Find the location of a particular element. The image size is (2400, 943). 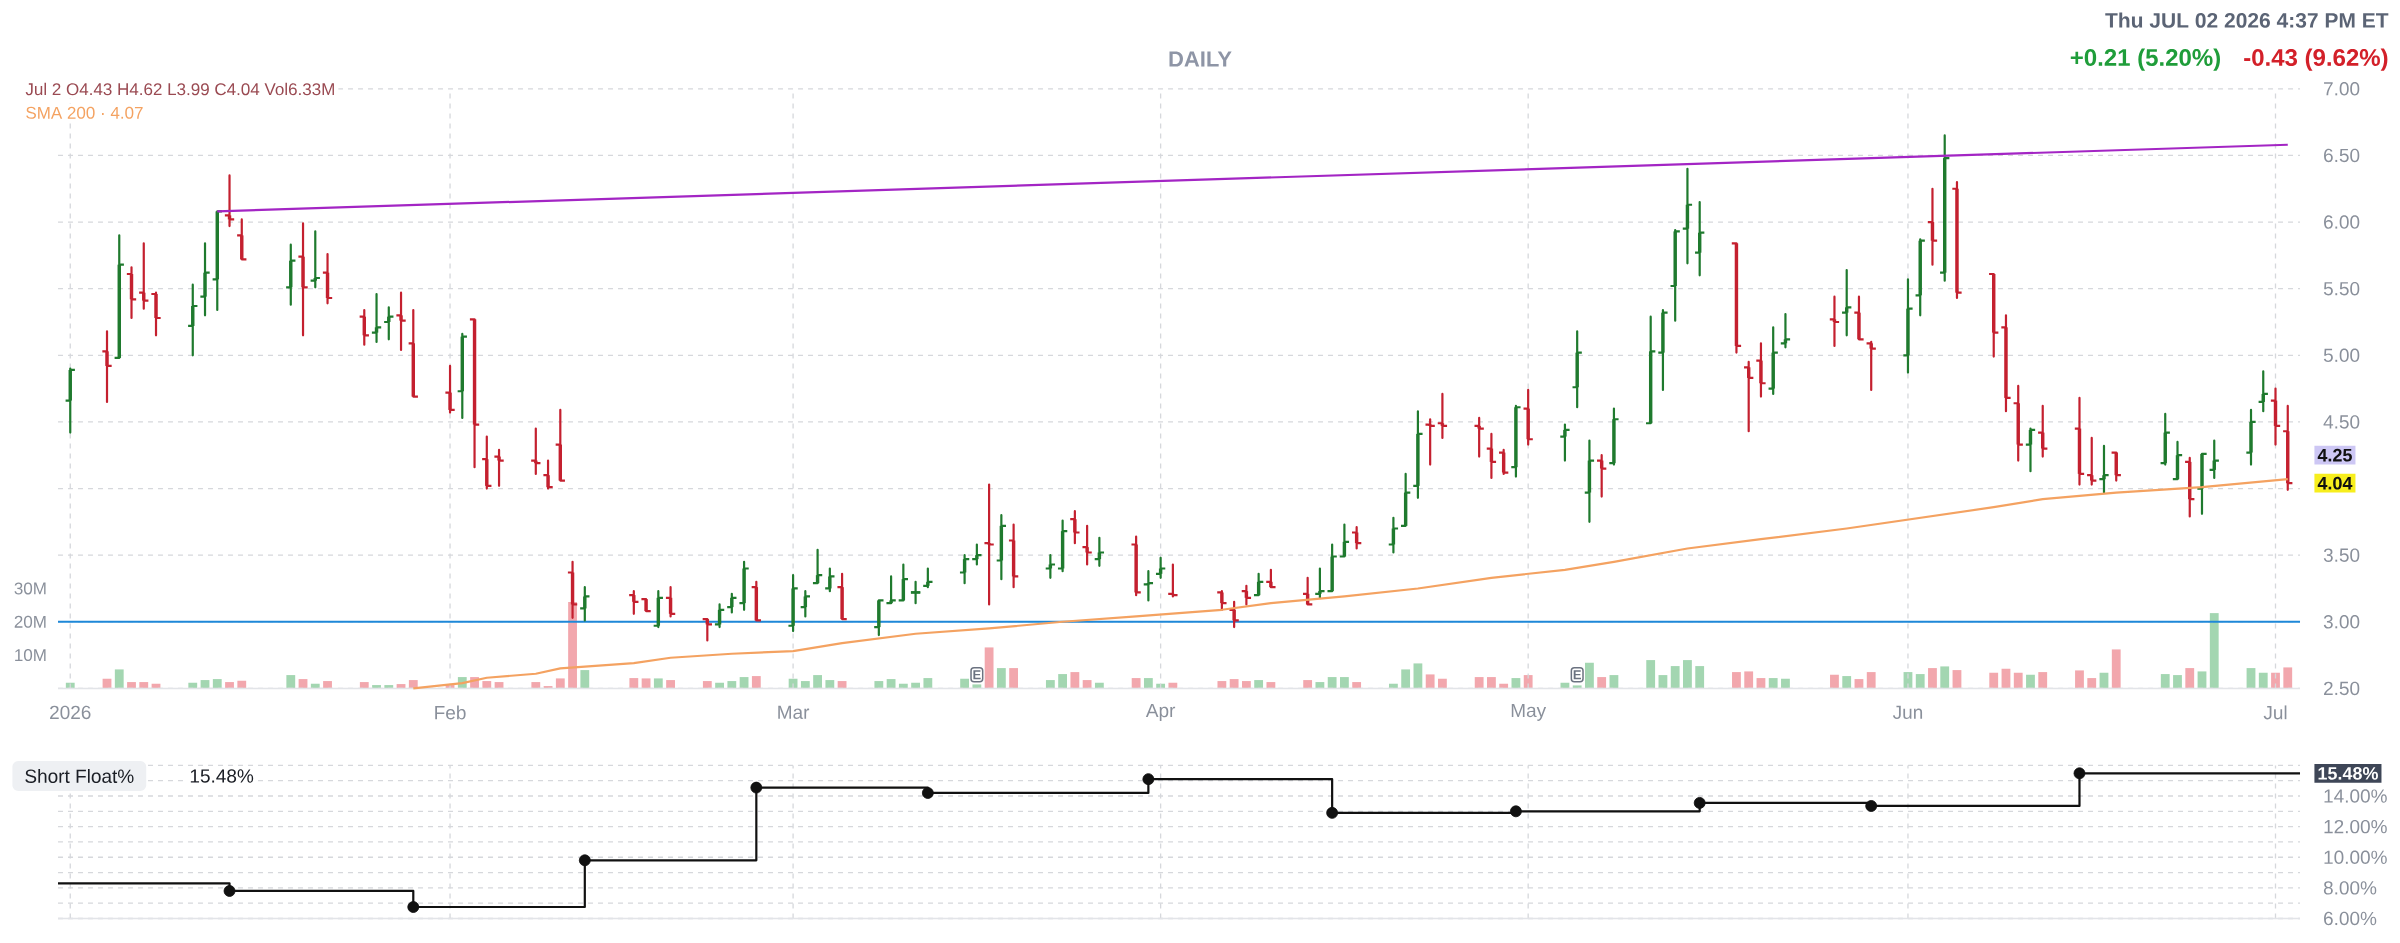

y-tick-label: 3.00 is located at coordinates (2341, 622).